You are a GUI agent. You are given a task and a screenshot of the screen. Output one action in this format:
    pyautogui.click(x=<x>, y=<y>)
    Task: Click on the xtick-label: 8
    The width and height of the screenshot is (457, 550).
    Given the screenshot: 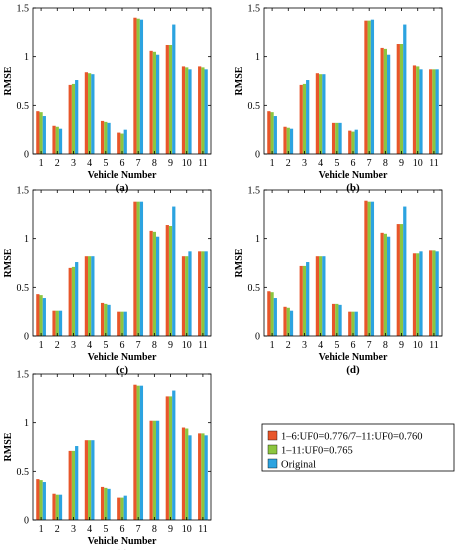 What is the action you would take?
    pyautogui.click(x=154, y=529)
    